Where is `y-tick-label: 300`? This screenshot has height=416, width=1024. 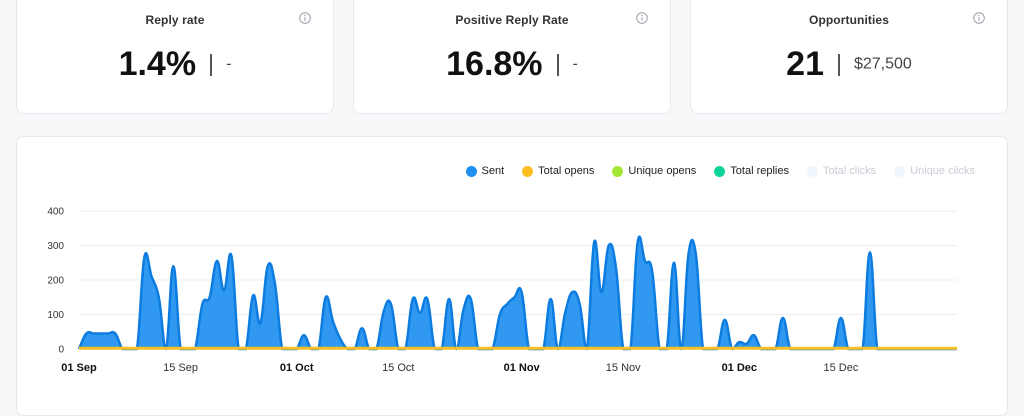
y-tick-label: 300 is located at coordinates (55, 246).